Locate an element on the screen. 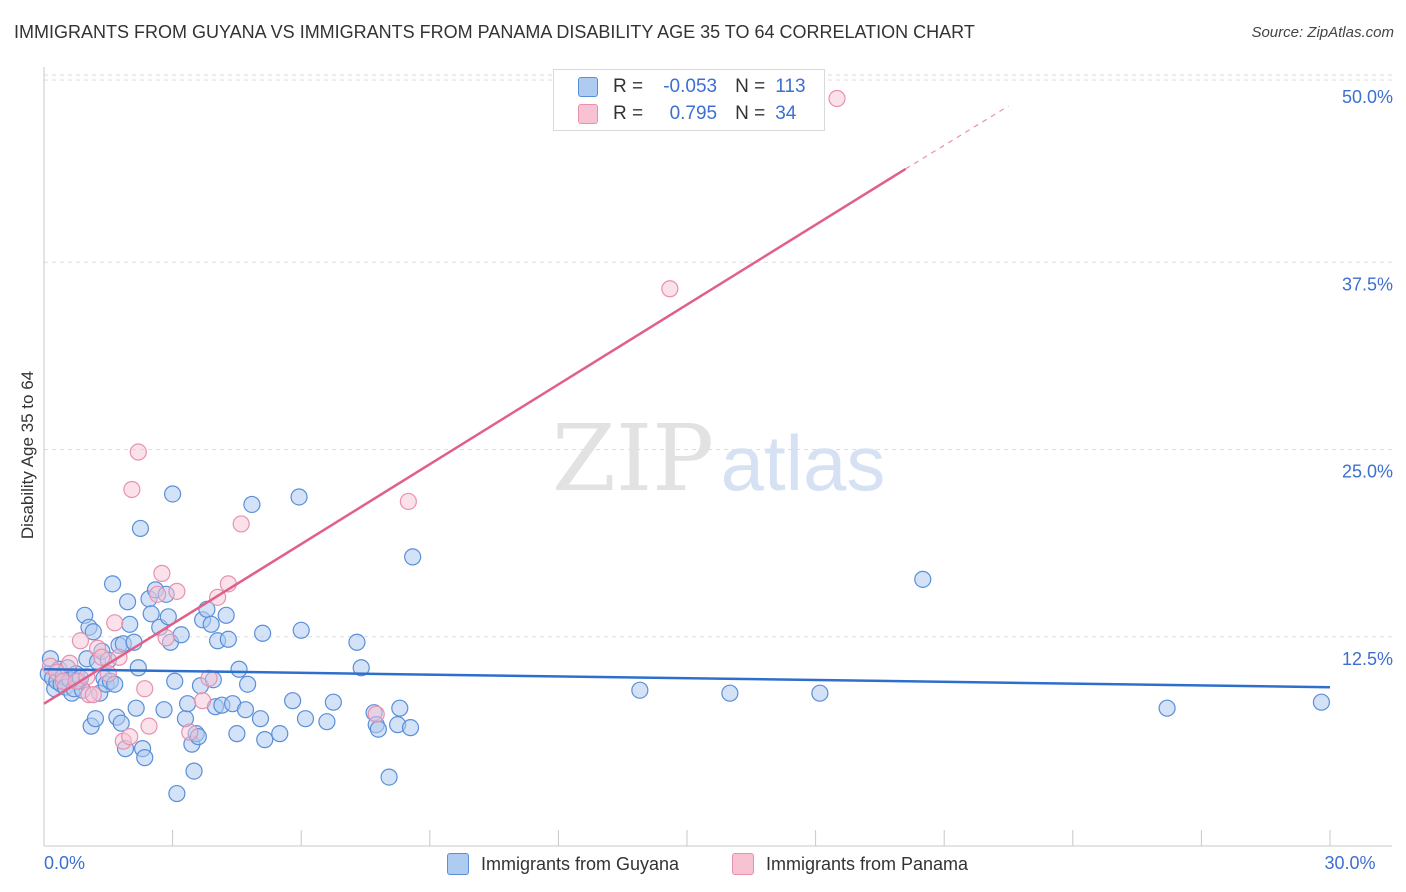  legend-row-guyana: R = -0.053 N = 113 is located at coordinates (692, 87).